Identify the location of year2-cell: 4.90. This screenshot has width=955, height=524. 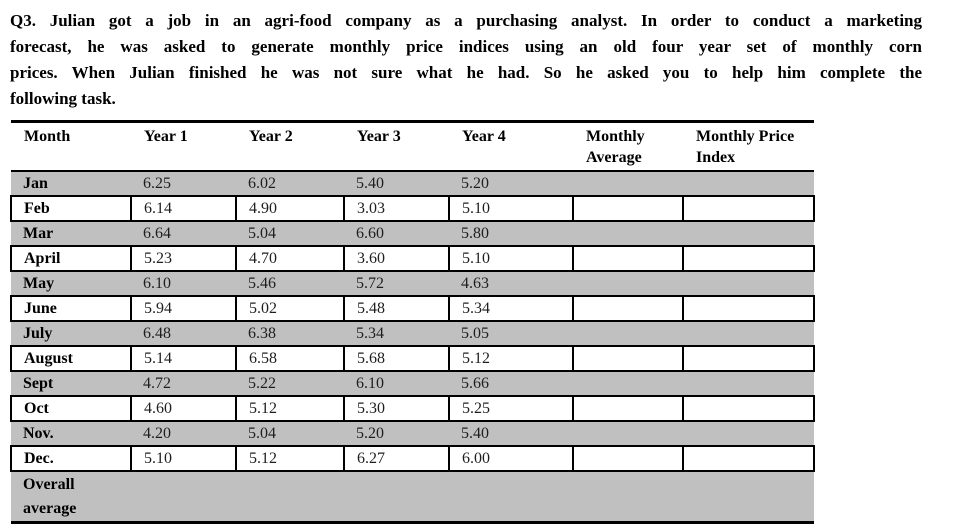
(289, 208).